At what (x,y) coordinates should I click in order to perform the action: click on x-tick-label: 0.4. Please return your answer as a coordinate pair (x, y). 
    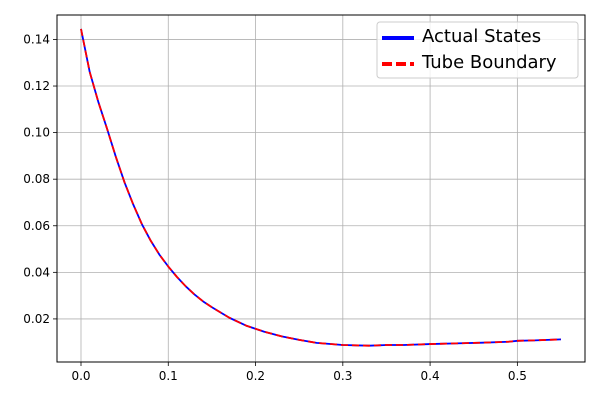
    Looking at the image, I should click on (430, 376).